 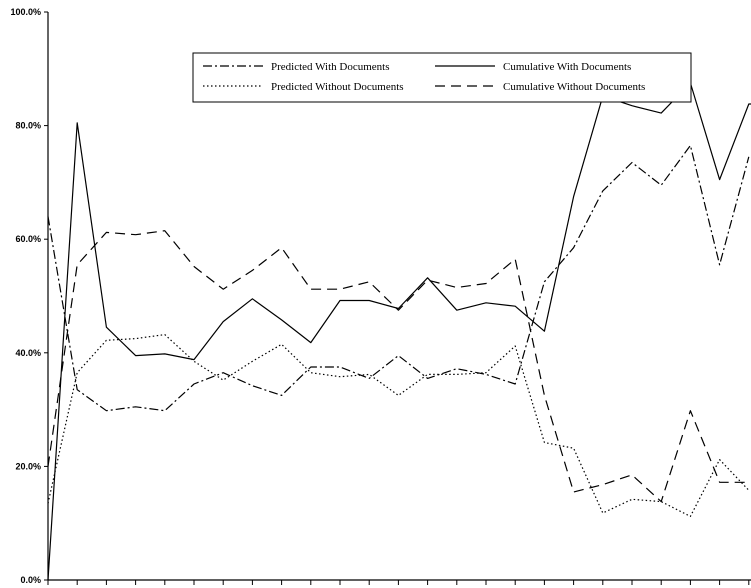 I want to click on legend-label: Predicted With Documents, so click(x=330, y=67).